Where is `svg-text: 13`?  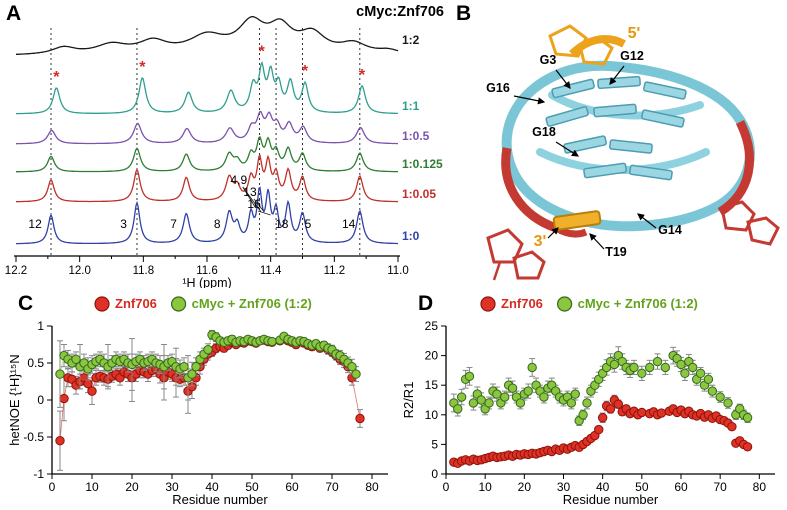
svg-text: 13 is located at coordinates (250, 192).